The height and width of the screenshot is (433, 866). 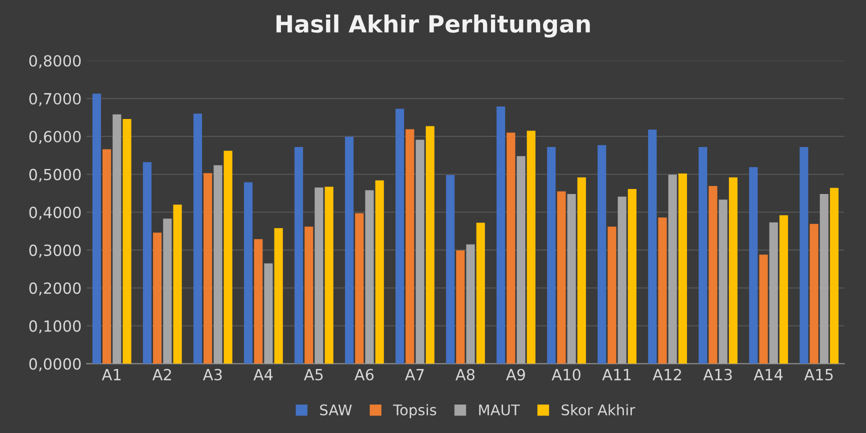 What do you see at coordinates (566, 374) in the screenshot?
I see `x-tick-label: A10` at bounding box center [566, 374].